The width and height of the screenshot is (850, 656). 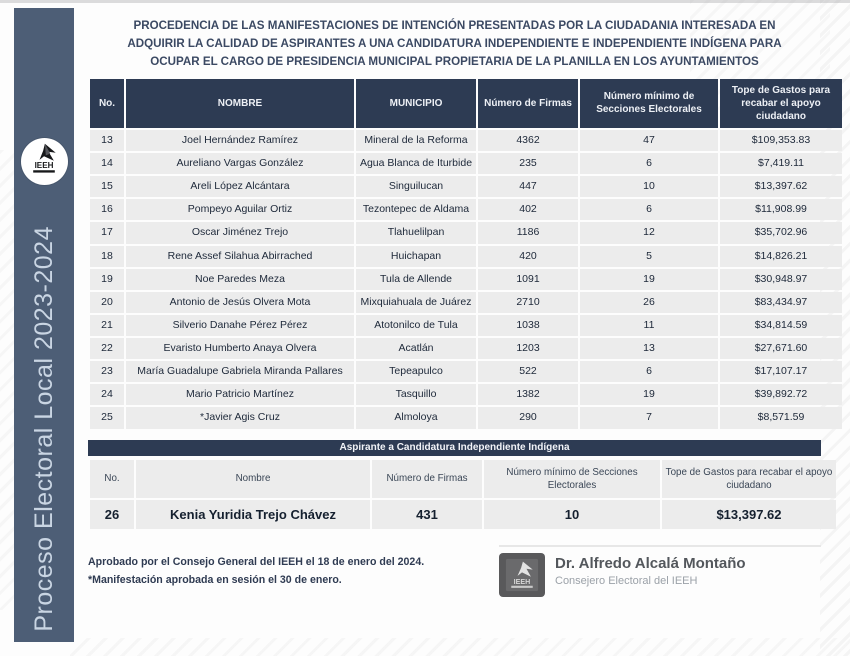 I want to click on table-cell: 23, so click(x=107, y=372).